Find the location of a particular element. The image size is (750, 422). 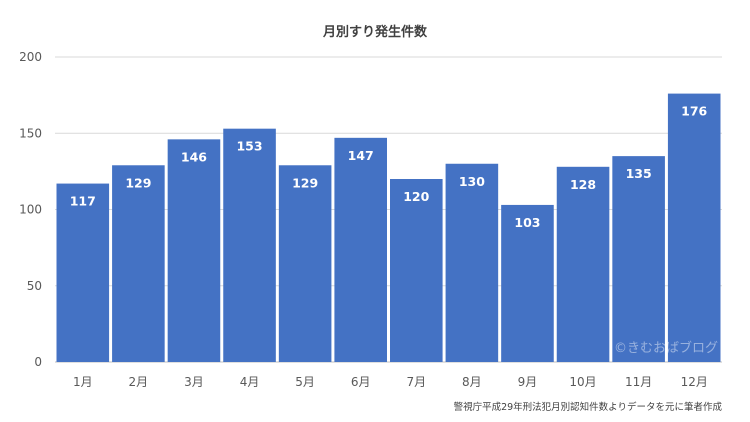

x-tick-label: 2月 is located at coordinates (139, 382).